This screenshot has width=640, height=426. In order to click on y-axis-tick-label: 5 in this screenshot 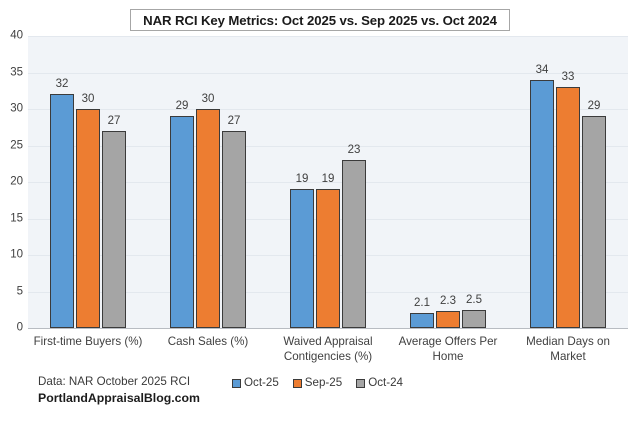, I will do `click(19, 290)`.